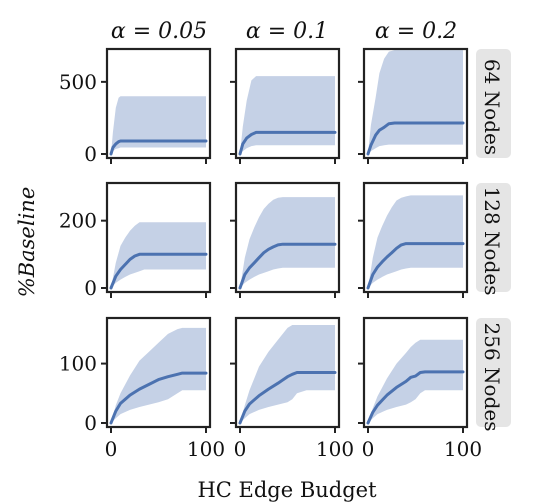  I want to click on row-title-64-nodes: 64 Nodes, so click(492, 107).